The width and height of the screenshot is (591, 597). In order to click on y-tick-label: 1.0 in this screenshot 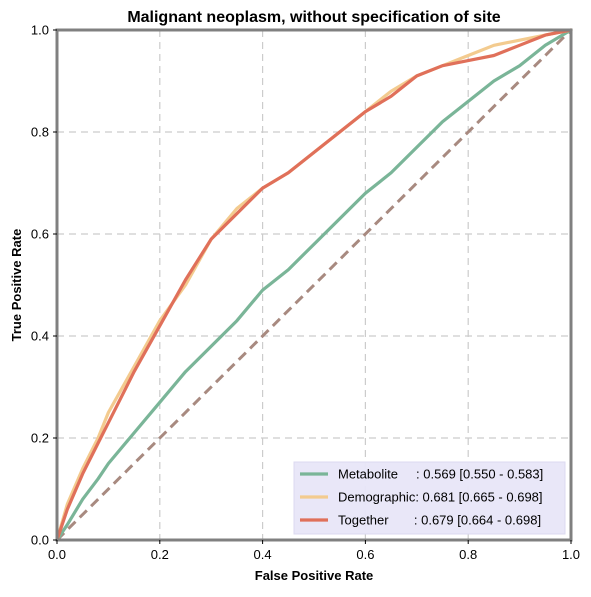, I will do `click(40, 30)`.